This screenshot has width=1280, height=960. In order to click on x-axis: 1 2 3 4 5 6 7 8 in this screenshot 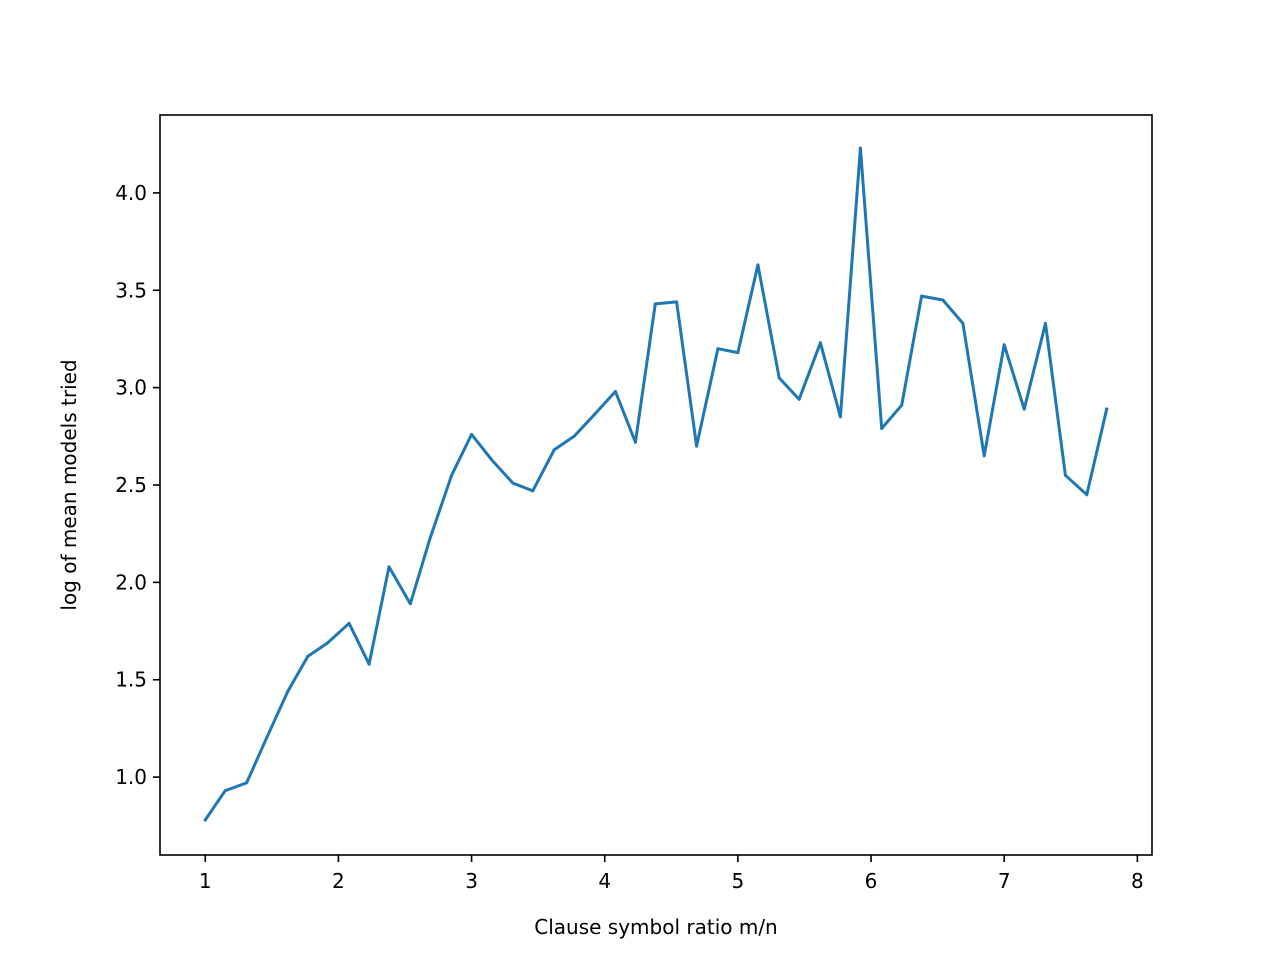, I will do `click(671, 874)`.